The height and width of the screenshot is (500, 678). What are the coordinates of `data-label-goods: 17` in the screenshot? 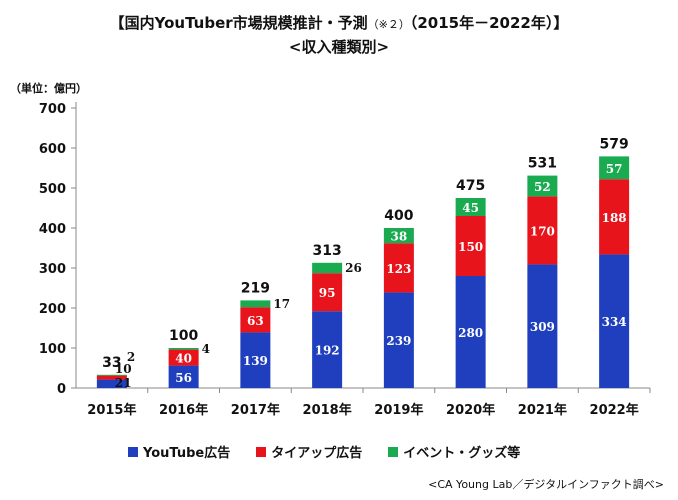 It's located at (281, 304).